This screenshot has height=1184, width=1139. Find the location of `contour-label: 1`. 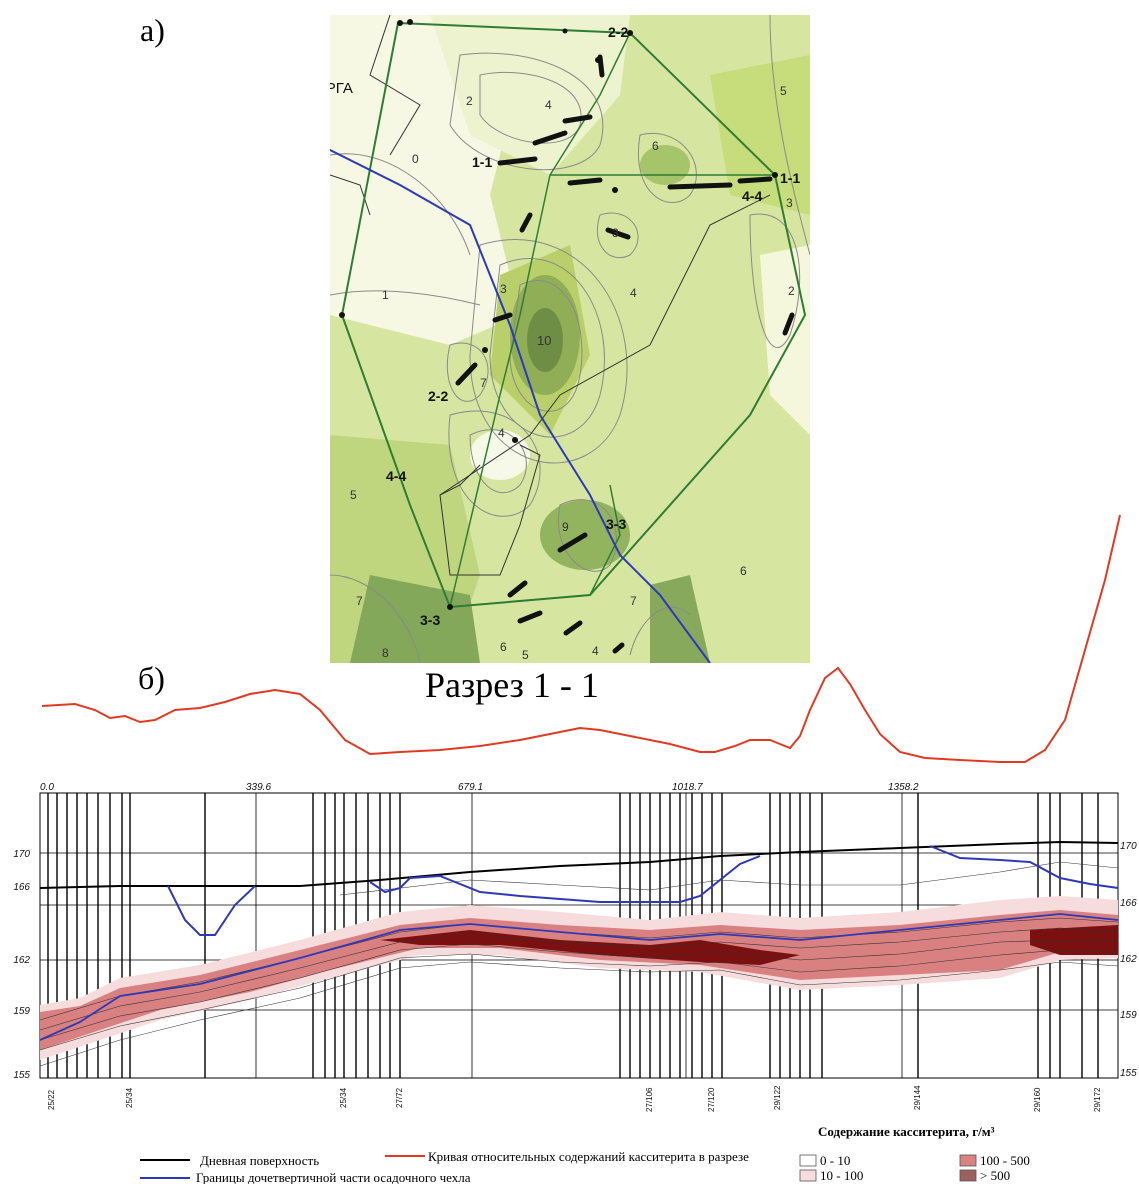

contour-label: 1 is located at coordinates (385, 295).